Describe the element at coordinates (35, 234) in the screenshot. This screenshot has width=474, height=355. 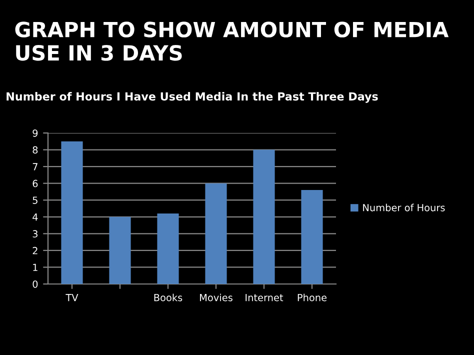
I see `y-tick-label: 3` at that location.